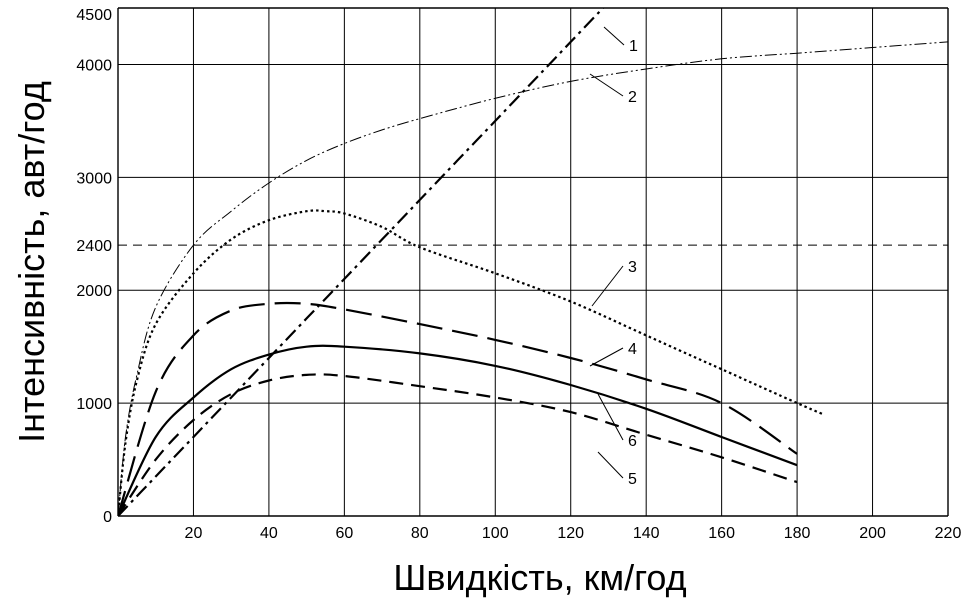  I want to click on y-tick-label: 3000, so click(94, 178).